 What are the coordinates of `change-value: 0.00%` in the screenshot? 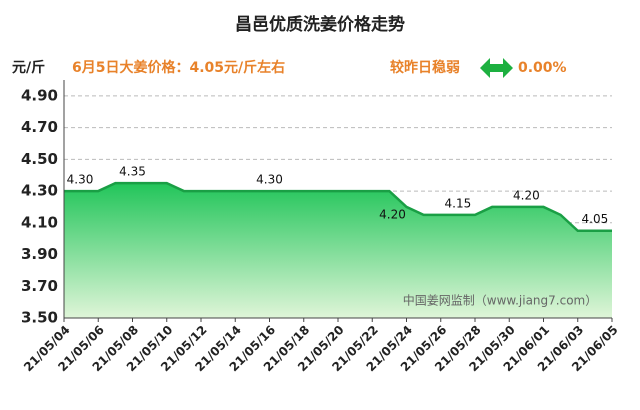 It's located at (542, 68).